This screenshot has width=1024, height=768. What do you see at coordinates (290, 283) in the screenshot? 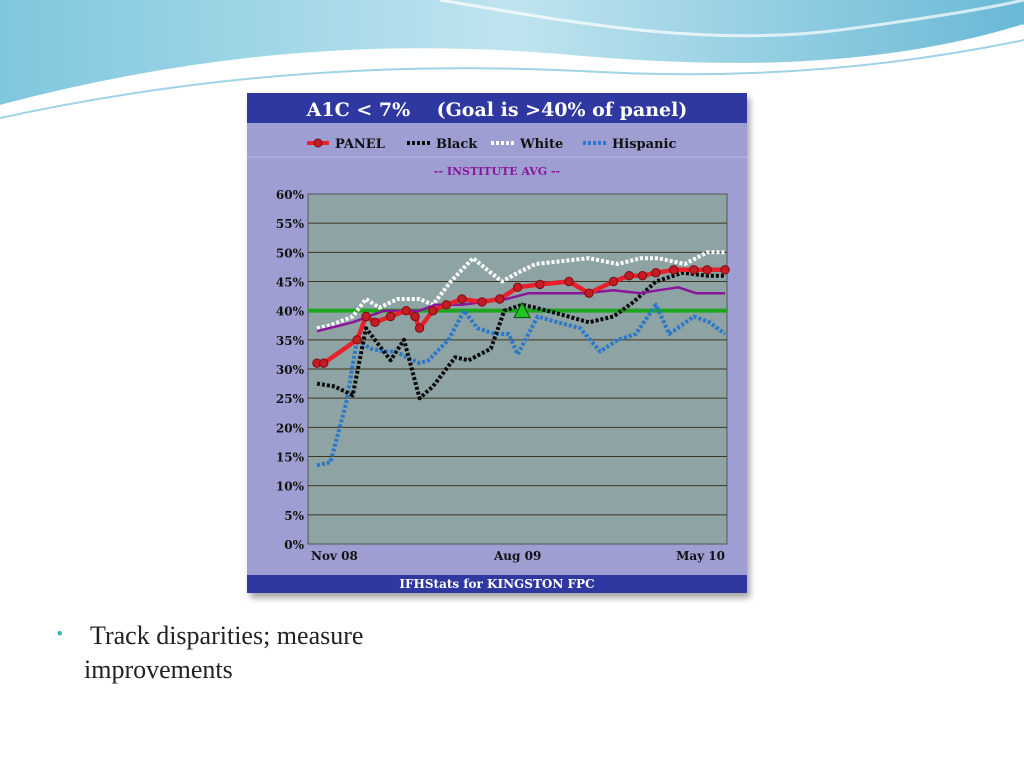
I see `y-tick-label: 45%` at bounding box center [290, 283].